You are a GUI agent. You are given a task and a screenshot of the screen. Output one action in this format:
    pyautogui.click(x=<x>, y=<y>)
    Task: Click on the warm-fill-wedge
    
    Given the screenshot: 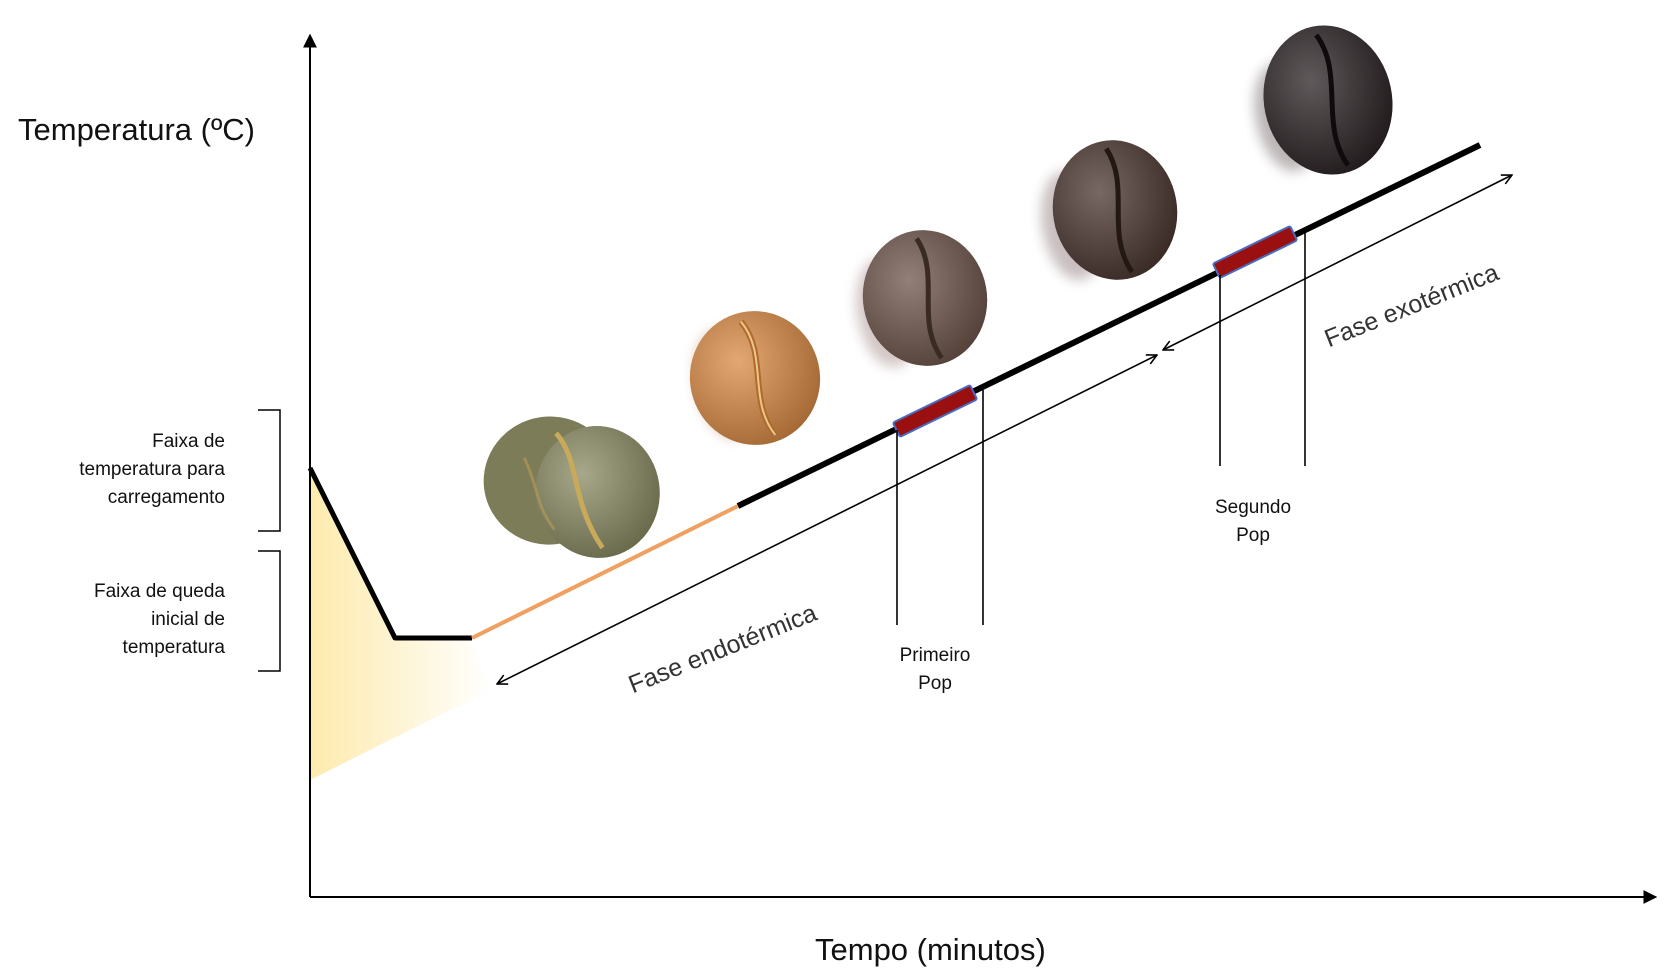 What is the action you would take?
    pyautogui.click(x=400, y=625)
    